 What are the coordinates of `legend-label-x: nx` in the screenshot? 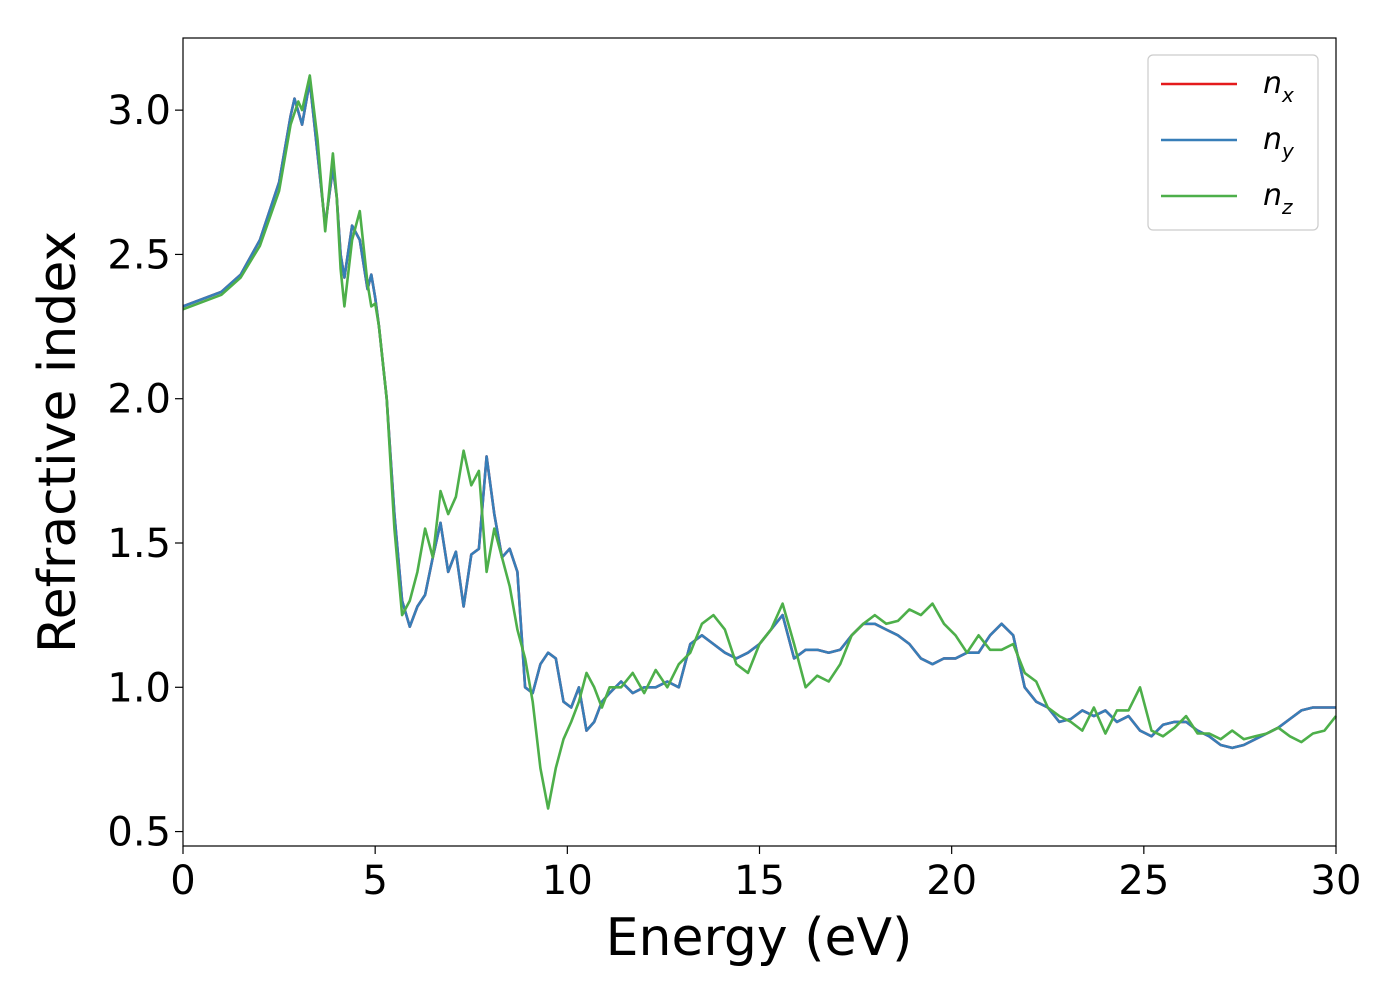 It's located at (1278, 86).